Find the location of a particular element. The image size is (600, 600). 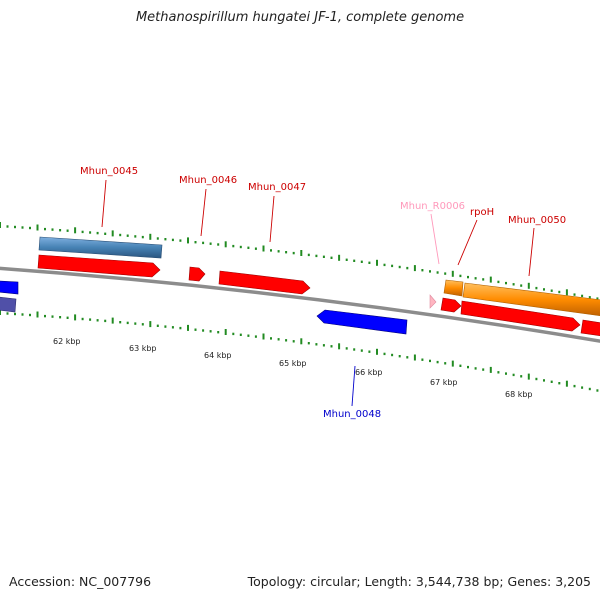

label-mhun-r0006: Mhun_R0006 is located at coordinates (432, 206).